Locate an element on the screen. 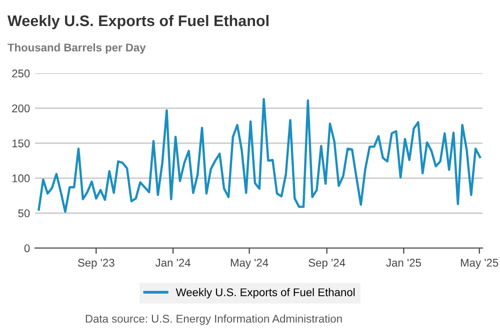 Image resolution: width=500 pixels, height=333 pixels. x-tick-label: Jan '25 is located at coordinates (403, 262).